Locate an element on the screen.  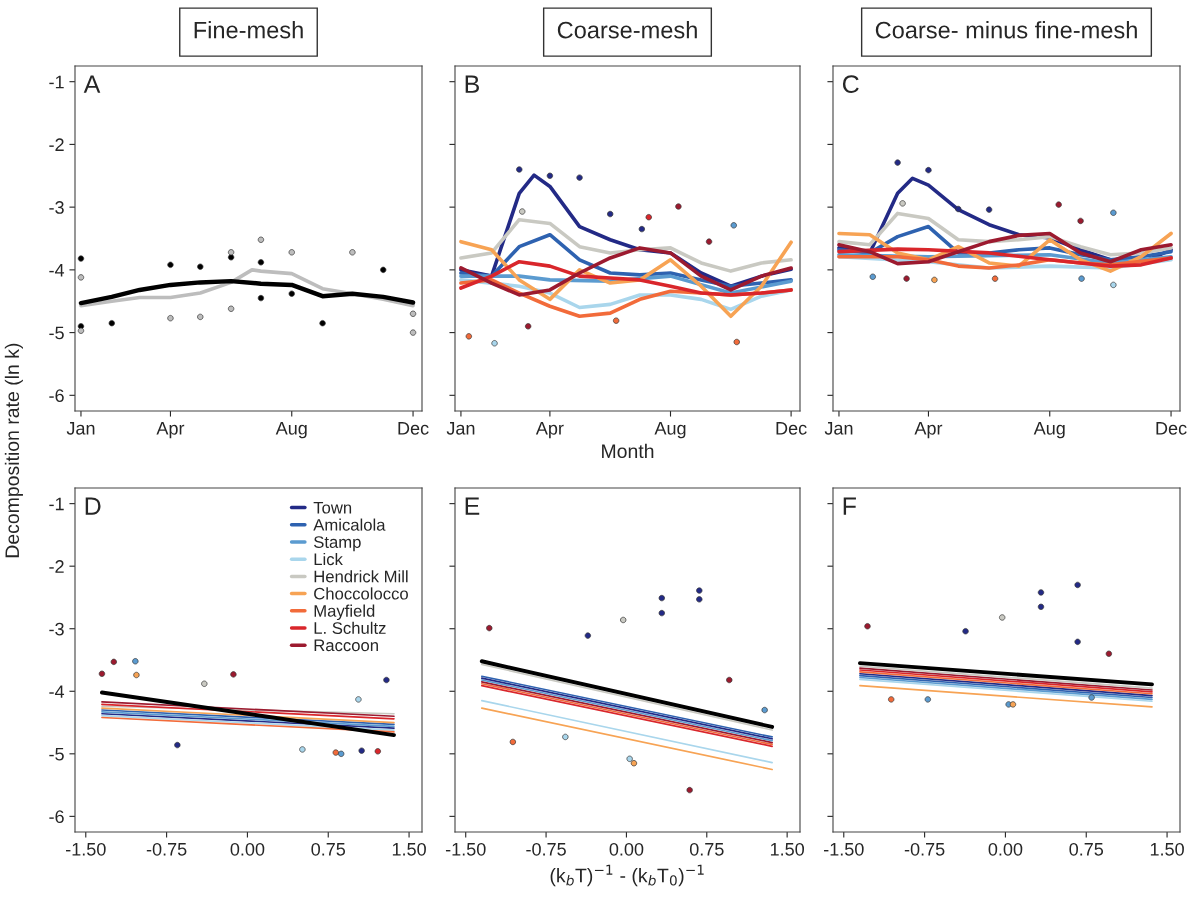
annotation: C is located at coordinates (850, 84).